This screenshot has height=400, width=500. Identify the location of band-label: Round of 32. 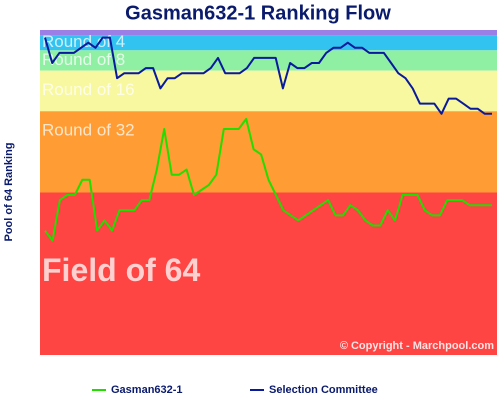
(88, 130).